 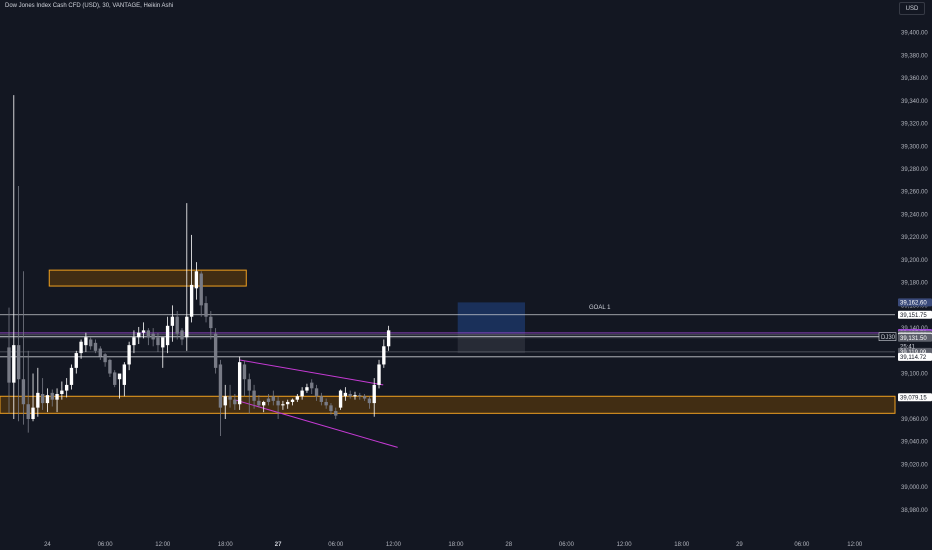 I want to click on y-tick-label: 39,320.00, so click(x=914, y=125).